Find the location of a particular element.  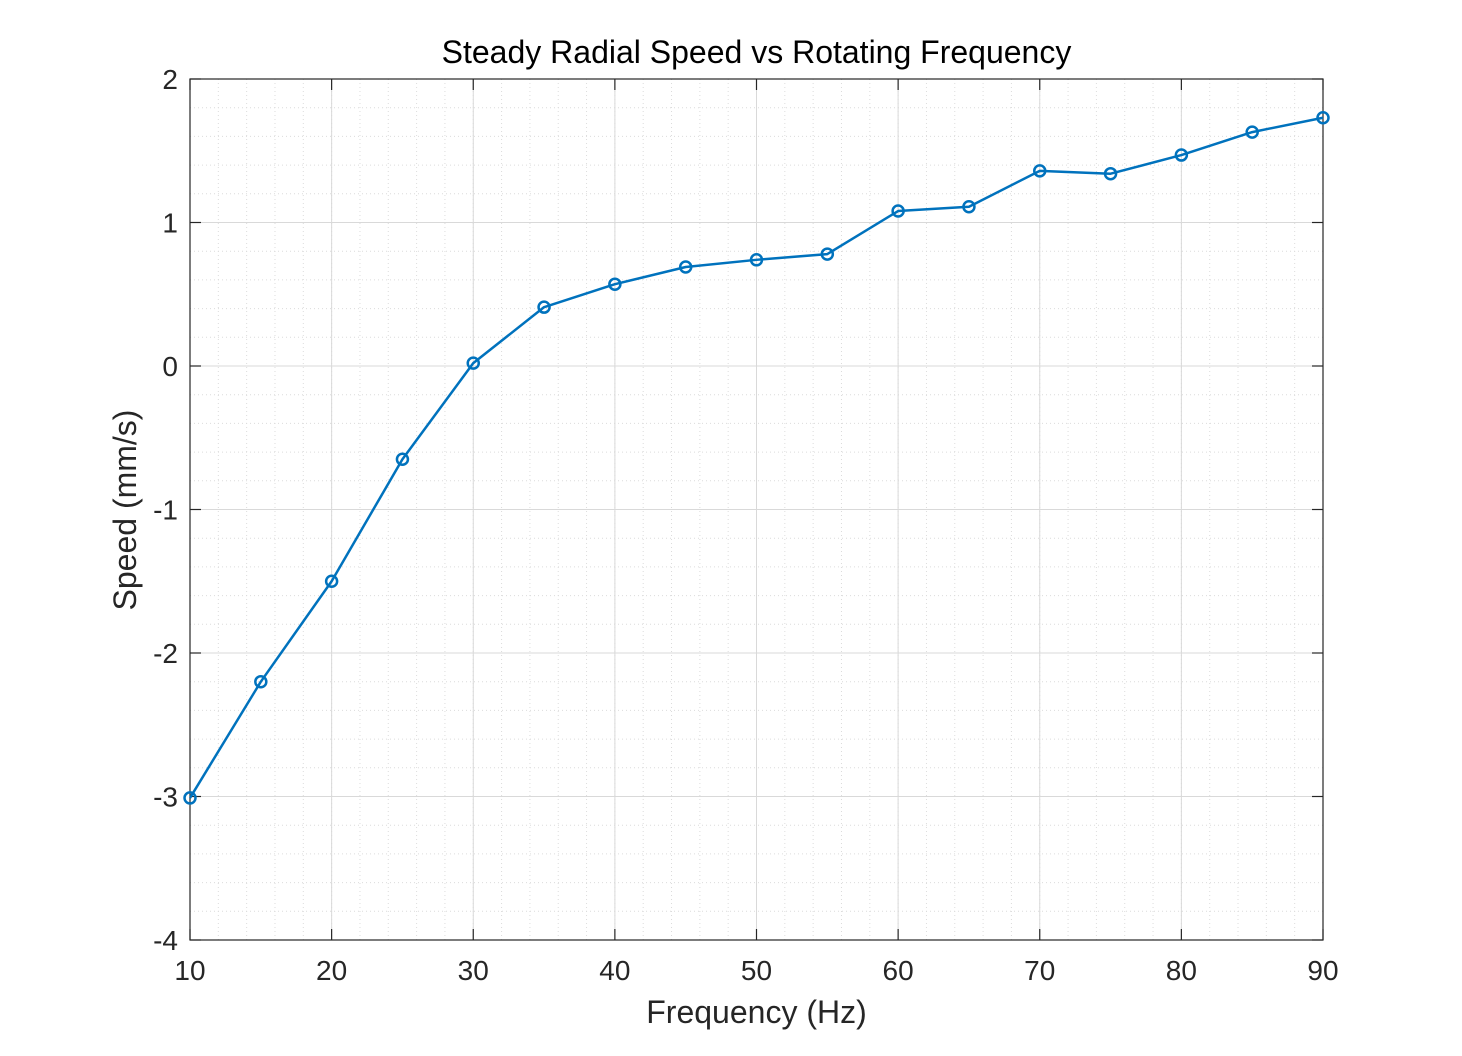

y-tick-label: 1 is located at coordinates (170, 223).